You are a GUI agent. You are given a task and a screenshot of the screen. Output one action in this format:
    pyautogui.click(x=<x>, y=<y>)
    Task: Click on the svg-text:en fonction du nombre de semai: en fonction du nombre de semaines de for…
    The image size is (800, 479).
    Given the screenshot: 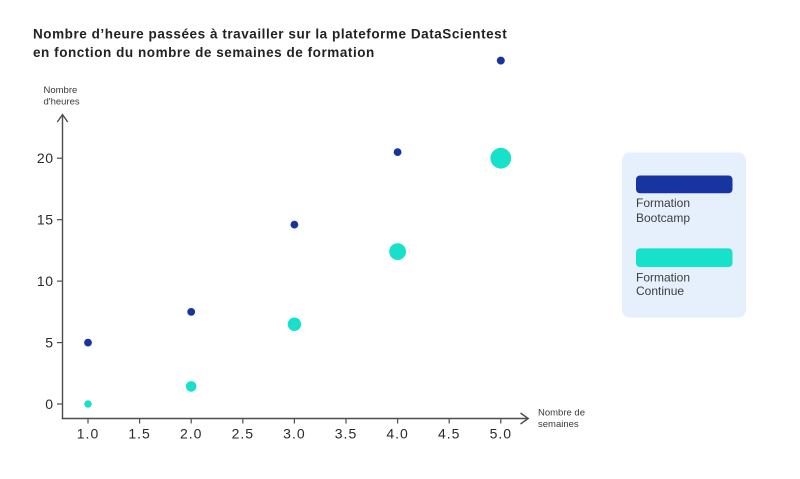 What is the action you would take?
    pyautogui.click(x=204, y=52)
    